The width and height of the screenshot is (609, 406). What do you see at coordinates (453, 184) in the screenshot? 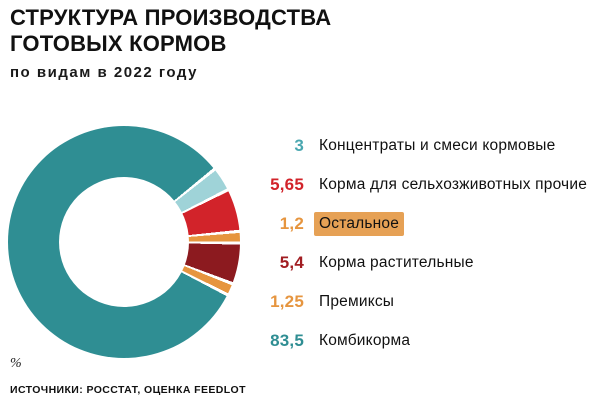
I see `legend-label: Корма для сельхозживотных прочие` at bounding box center [453, 184].